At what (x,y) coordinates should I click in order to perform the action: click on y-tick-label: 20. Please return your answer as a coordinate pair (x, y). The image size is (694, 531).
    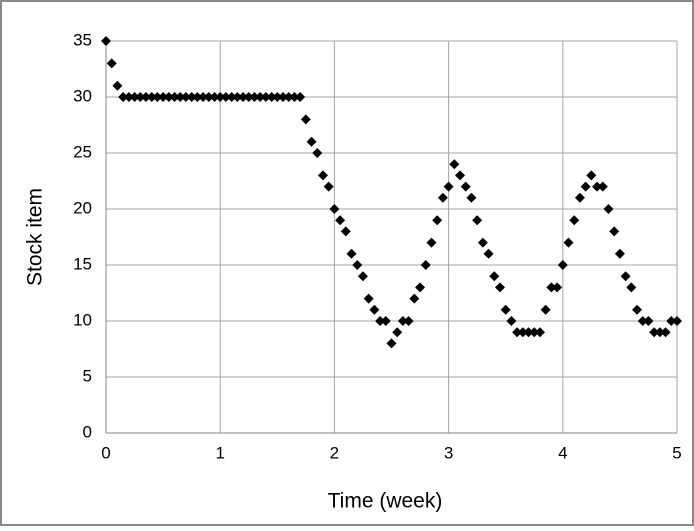
    Looking at the image, I should click on (82, 207).